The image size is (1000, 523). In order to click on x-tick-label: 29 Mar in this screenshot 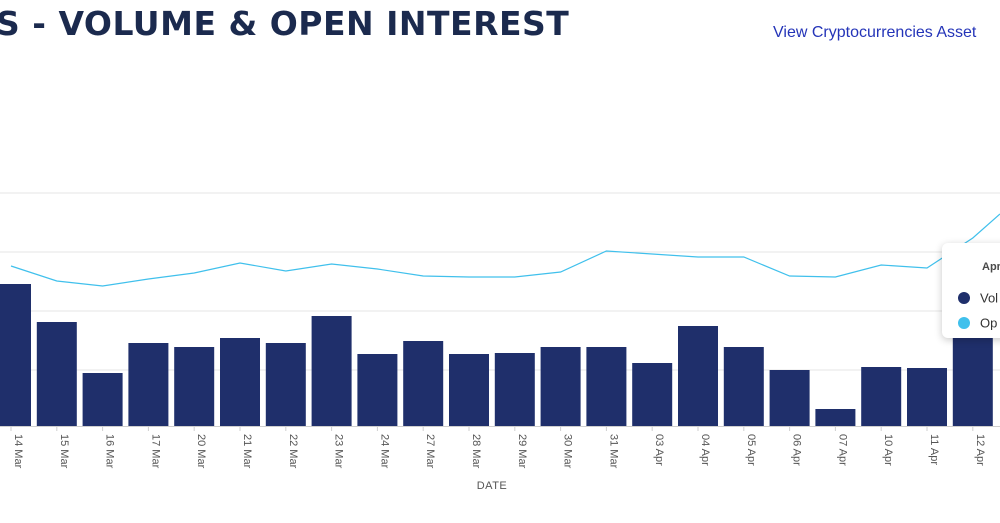, I will do `click(522, 451)`.